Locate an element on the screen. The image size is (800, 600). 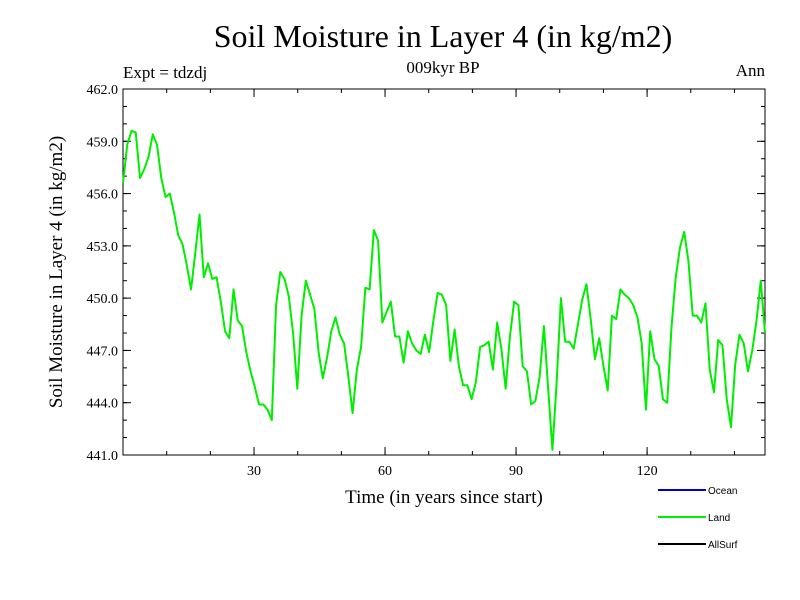
expt-label: Expt = tdzdj is located at coordinates (165, 72).